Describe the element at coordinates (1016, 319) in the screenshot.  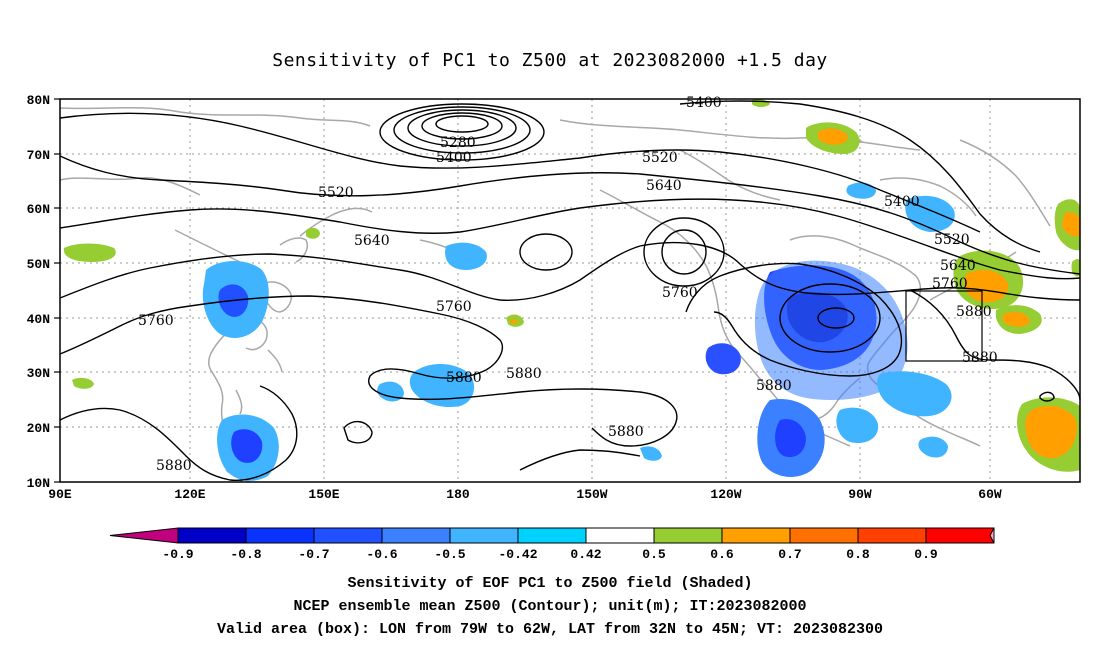
I see `shade-atlantic-east-orange` at that location.